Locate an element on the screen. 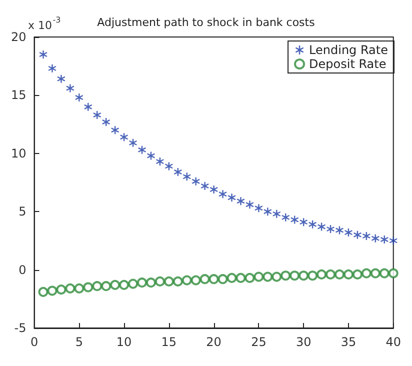  y-tick-label: 5 is located at coordinates (22, 211).